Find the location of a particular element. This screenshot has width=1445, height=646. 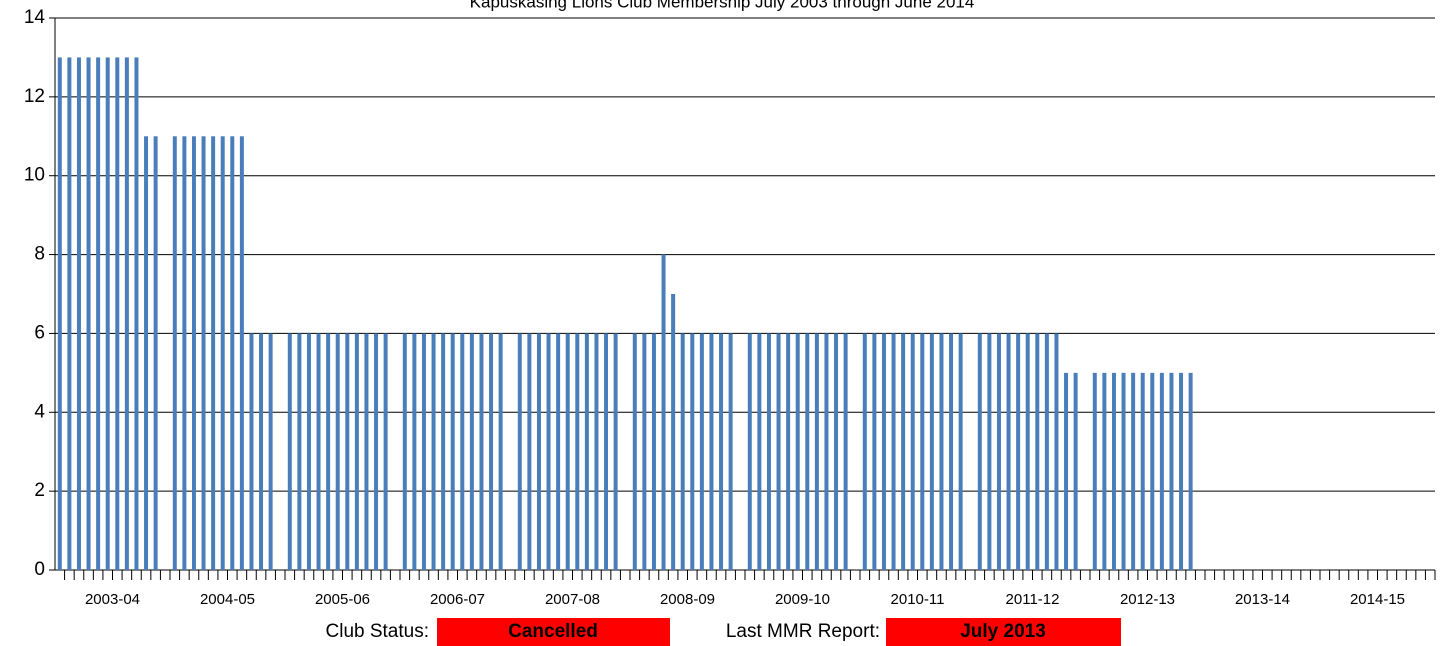

report-label: Last MMR Report: is located at coordinates (803, 631).